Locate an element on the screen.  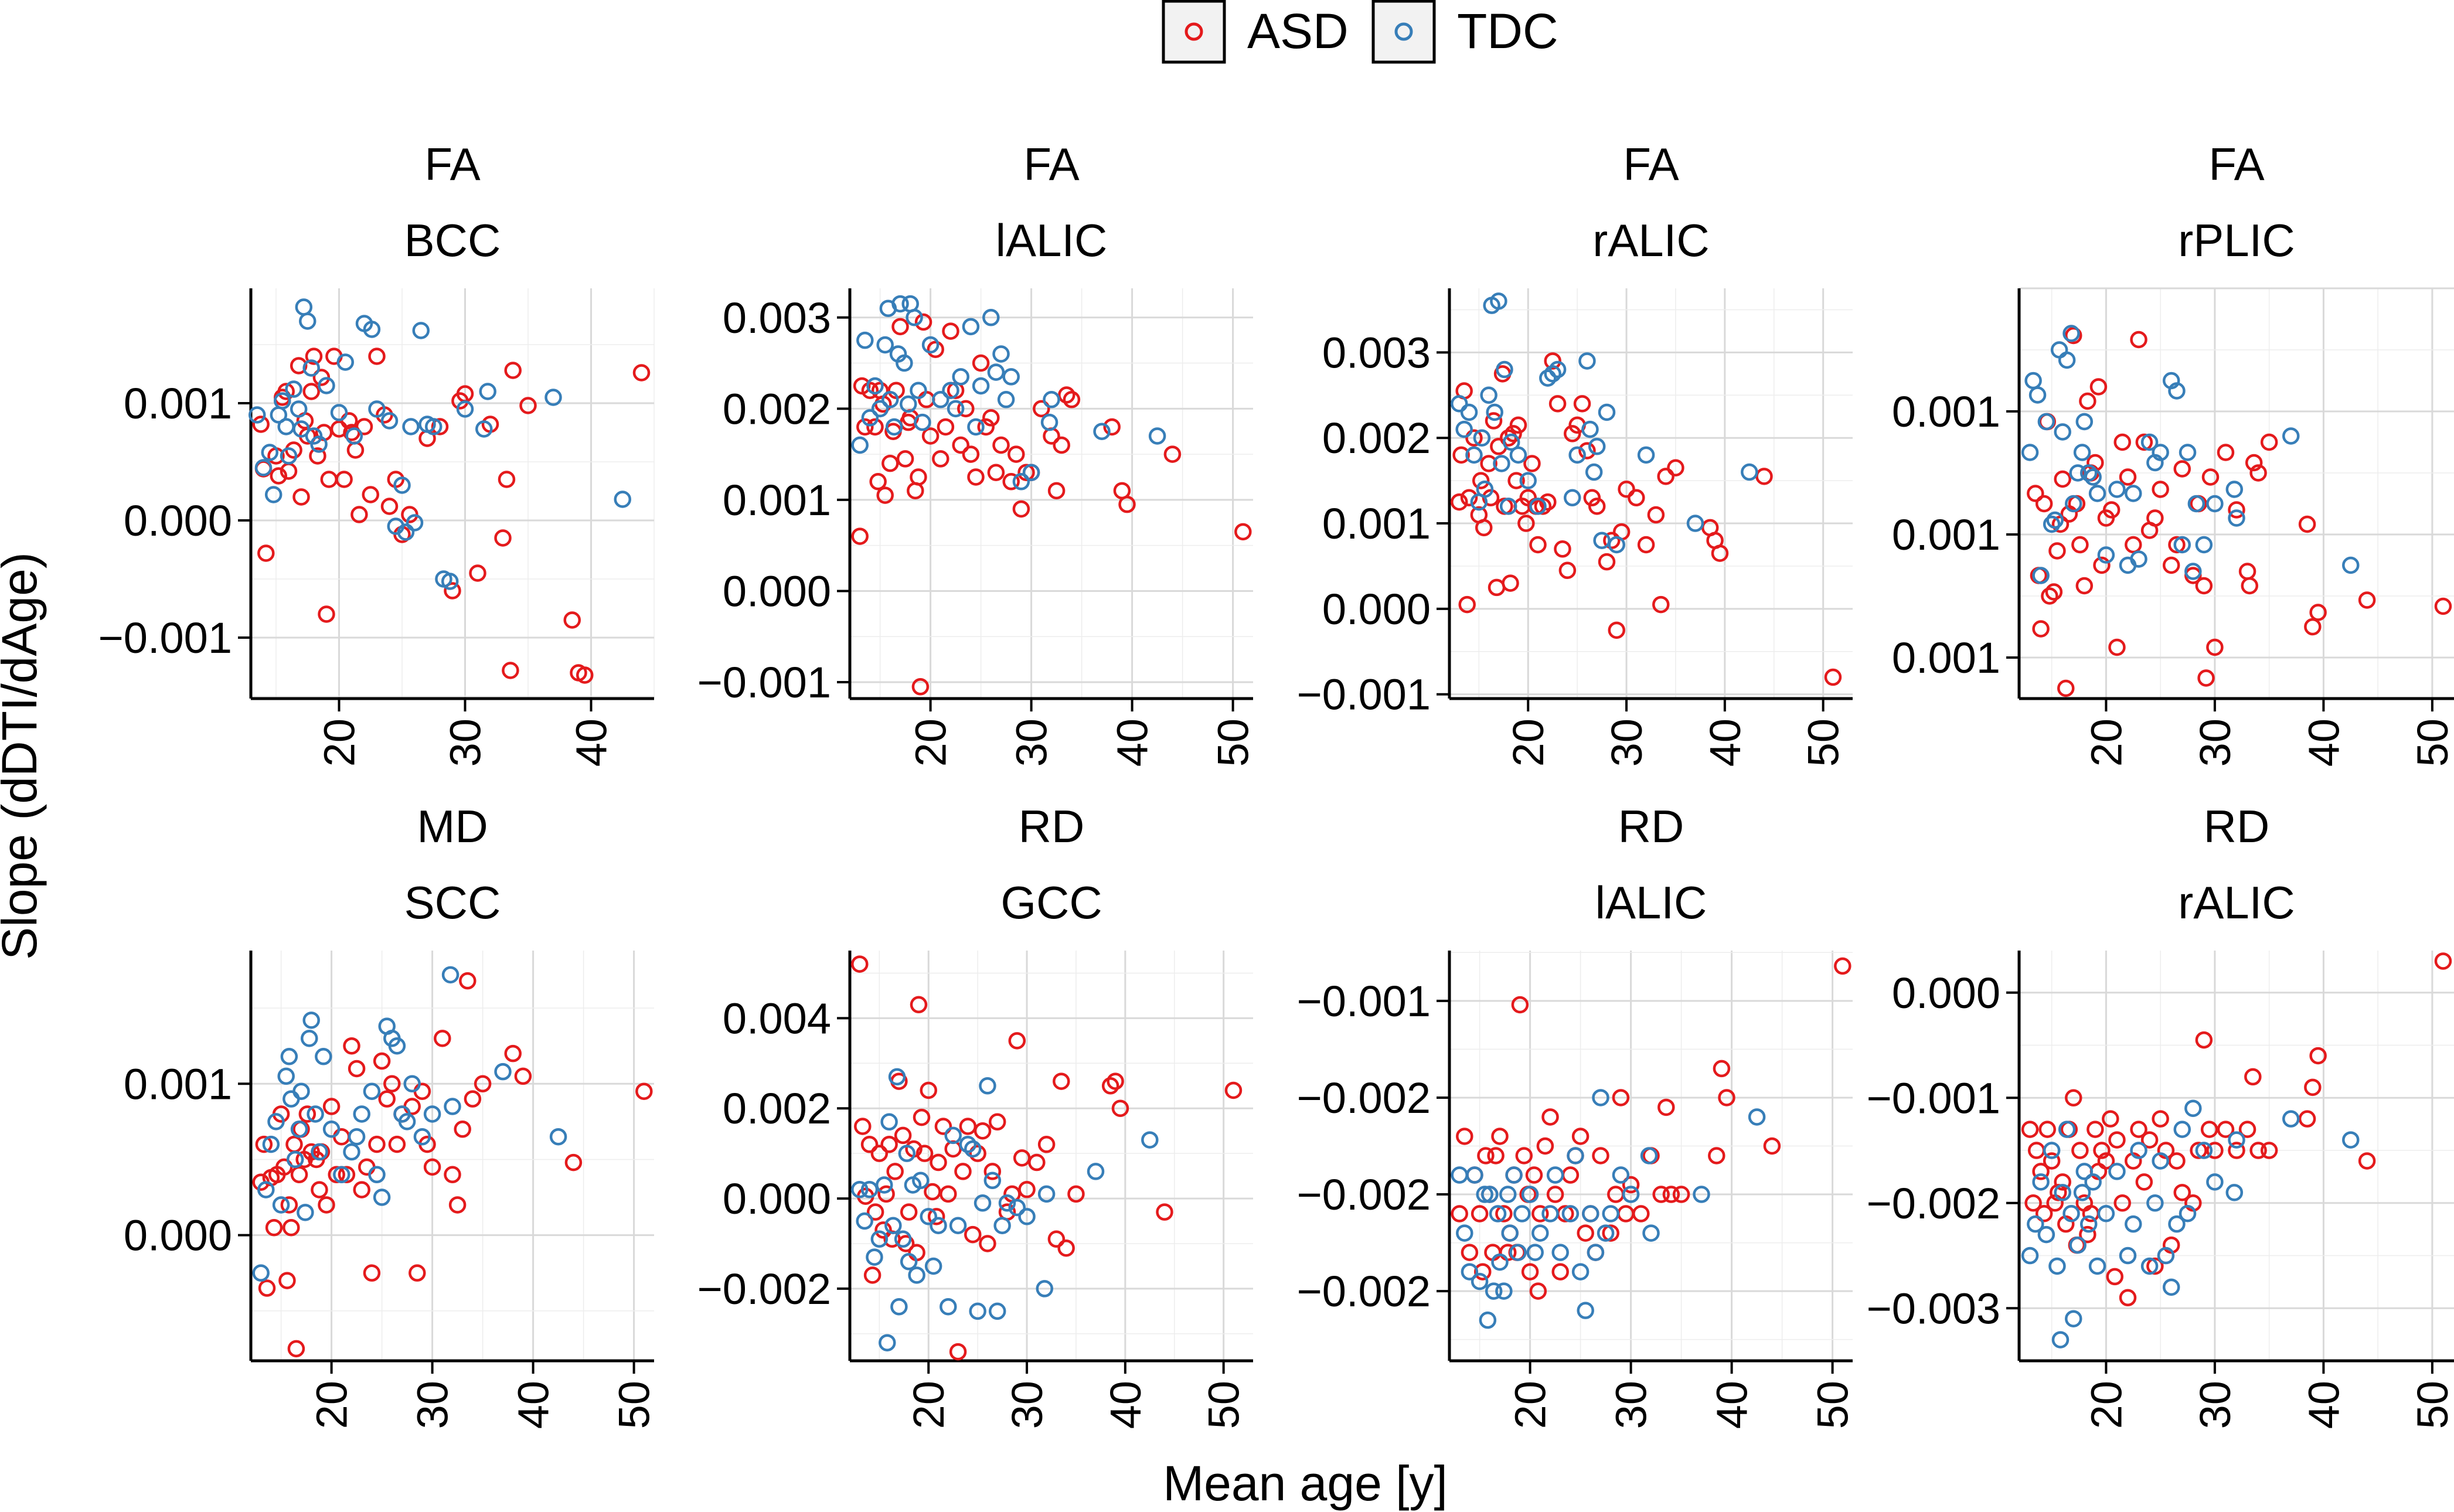
panel-fa-rplic: FA rPLIC 0.001 0.001 0.001 20 30 40 50 is located at coordinates (2173, 452).